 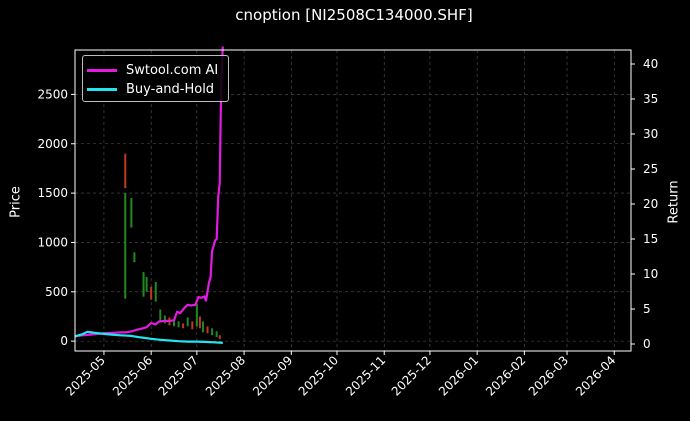 What do you see at coordinates (52, 242) in the screenshot?
I see `y-tick-label-left: 1000` at bounding box center [52, 242].